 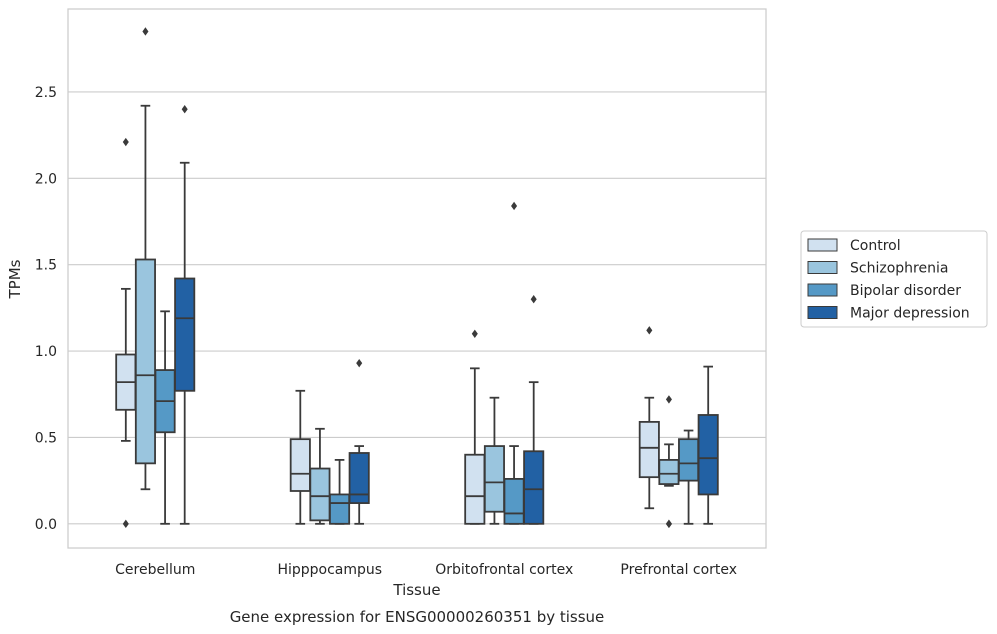 What do you see at coordinates (504, 570) in the screenshot?
I see `x-tick-label: Orbitofrontal cortex` at bounding box center [504, 570].